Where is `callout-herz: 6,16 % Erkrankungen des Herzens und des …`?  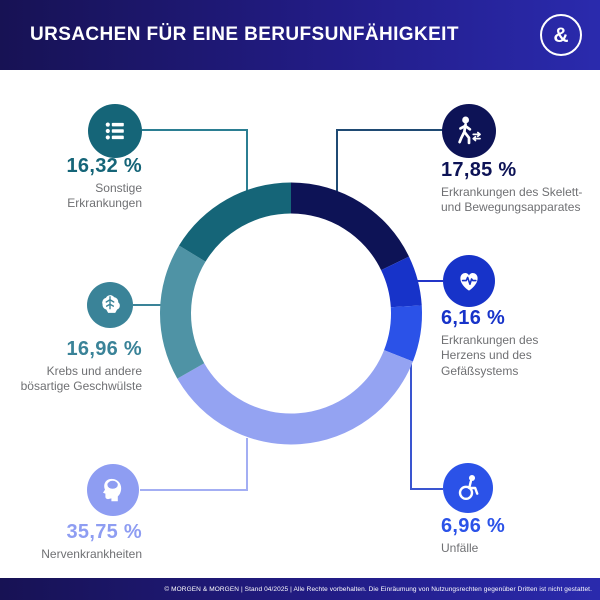 callout-herz: 6,16 % Erkrankungen des Herzens und des … is located at coordinates (496, 343).